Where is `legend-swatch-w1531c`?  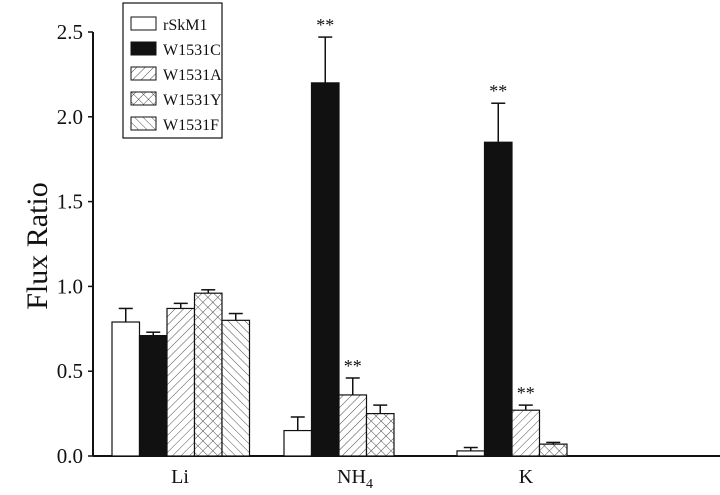 legend-swatch-w1531c is located at coordinates (143, 48).